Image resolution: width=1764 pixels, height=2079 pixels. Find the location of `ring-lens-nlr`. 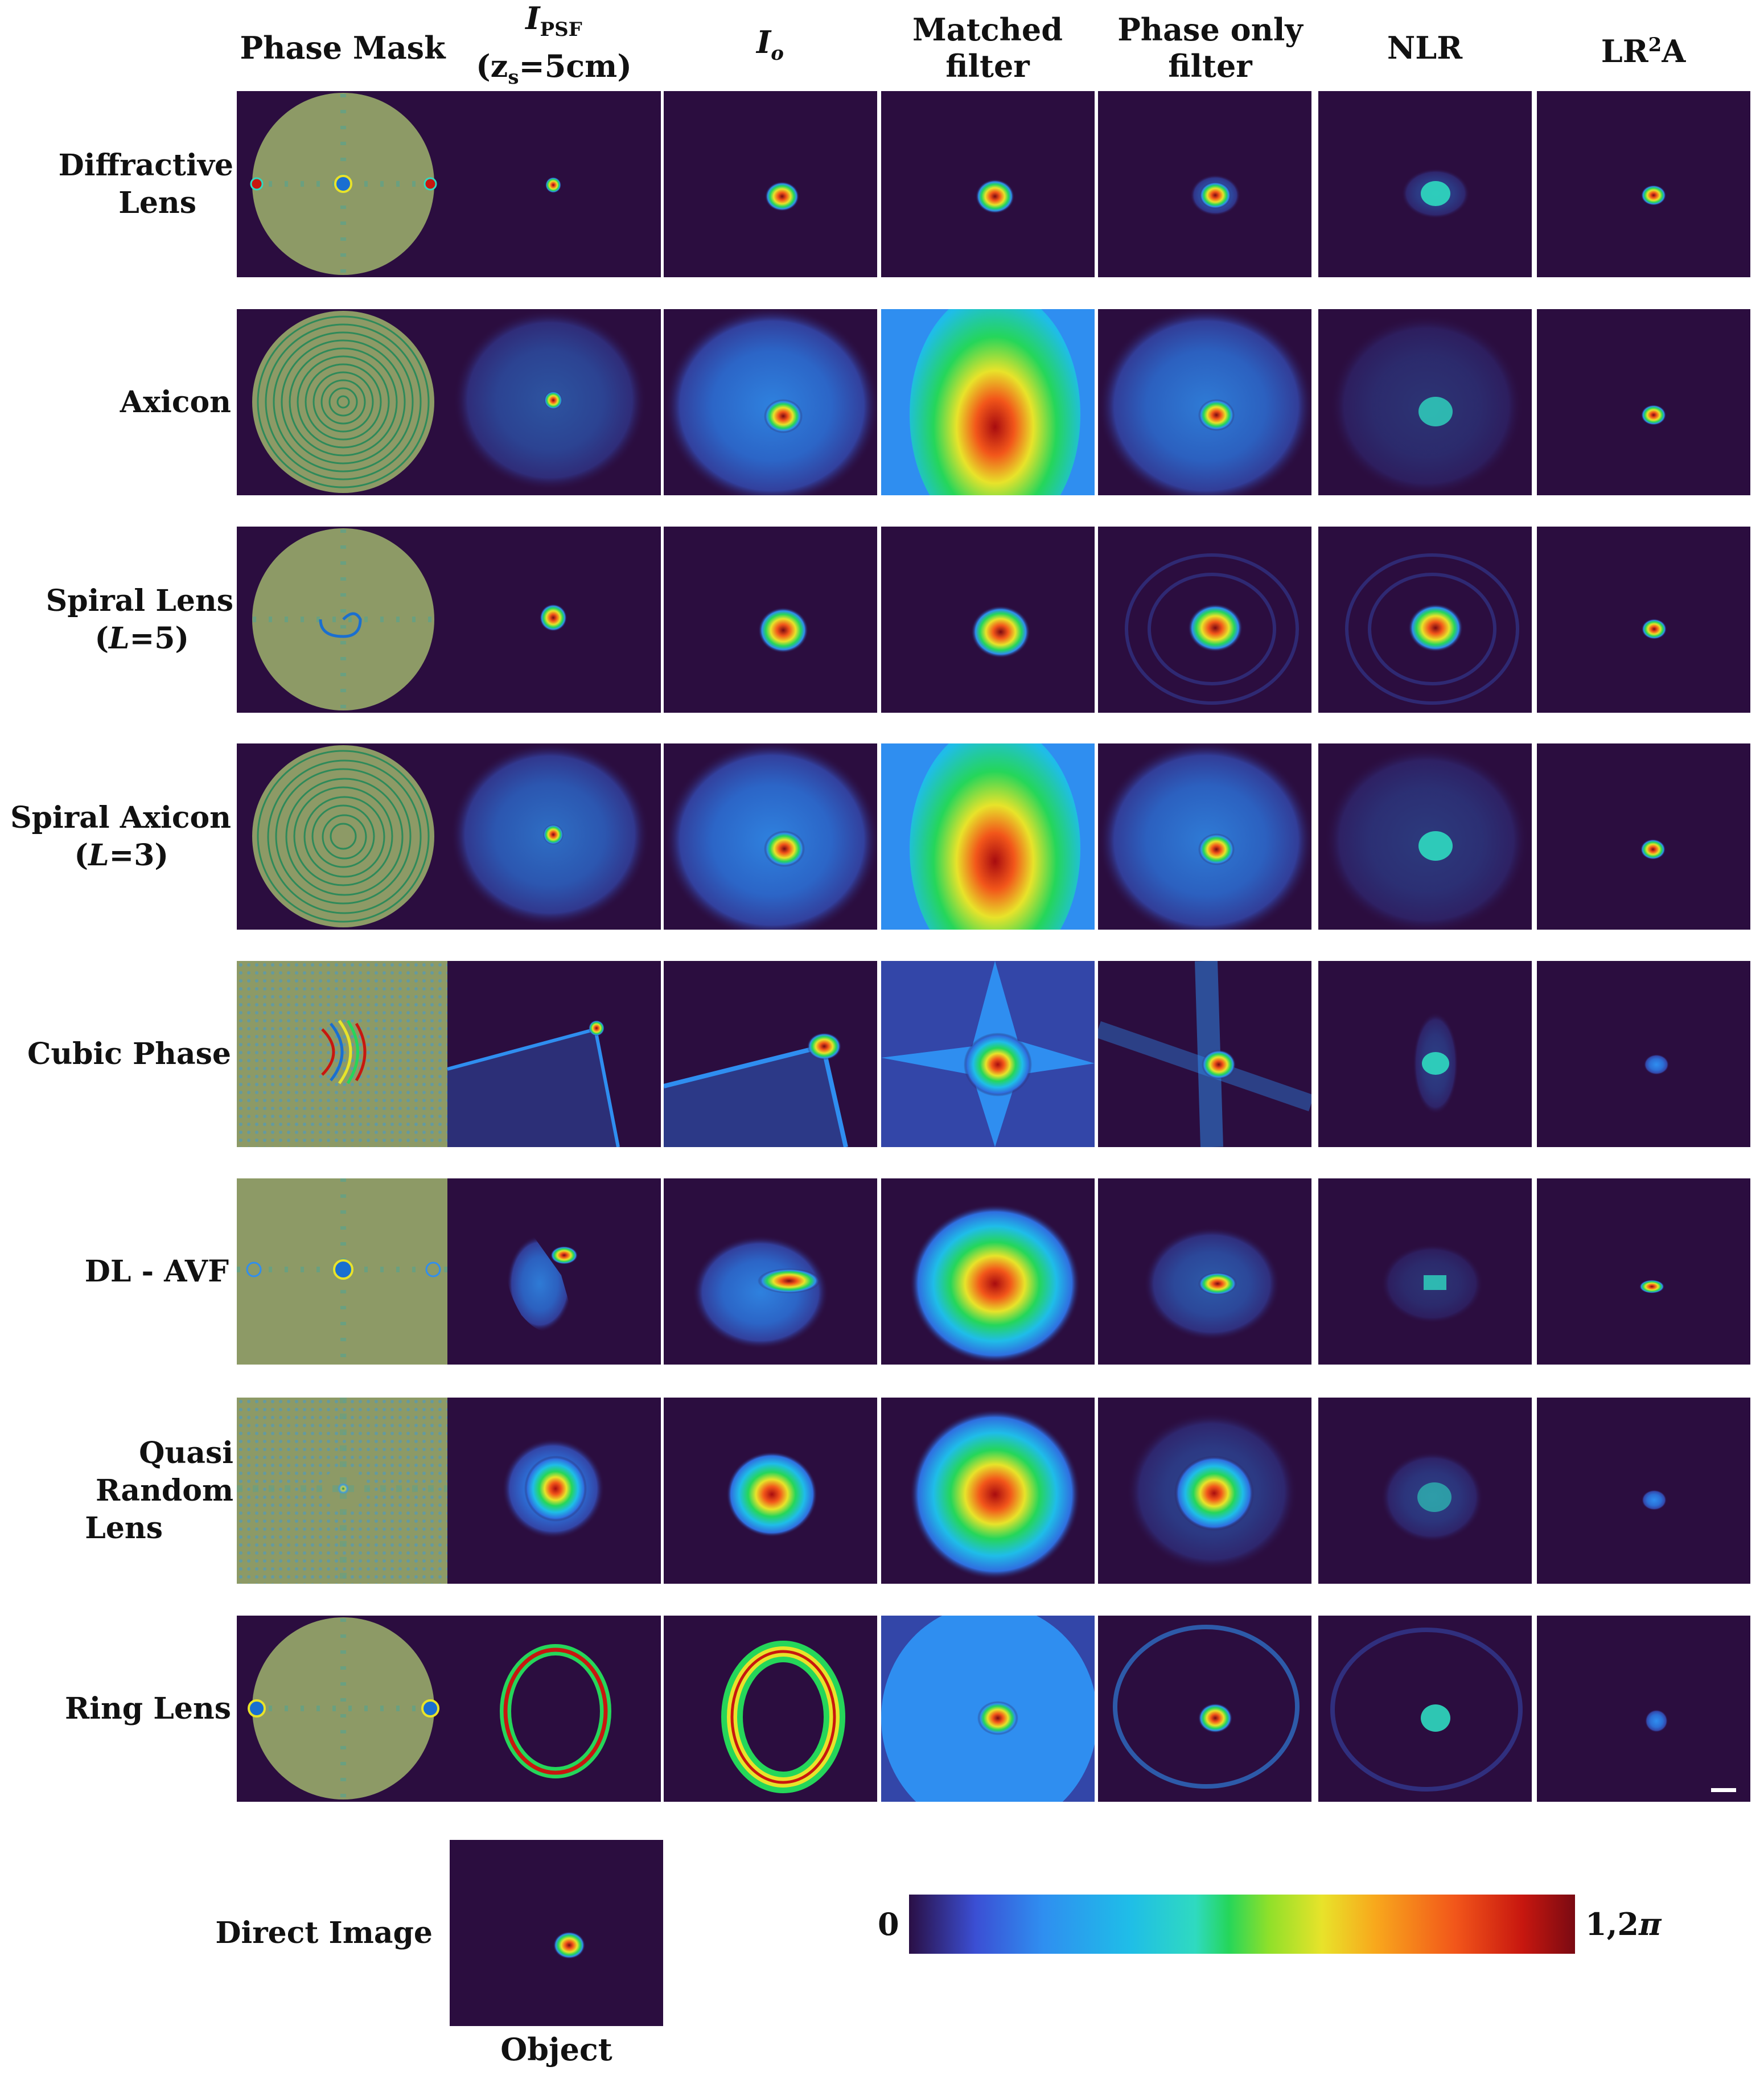

ring-lens-nlr is located at coordinates (1425, 1709).